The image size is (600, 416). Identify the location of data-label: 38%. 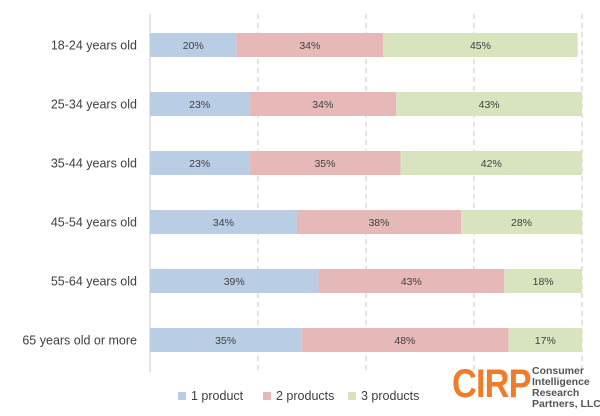
(378, 223).